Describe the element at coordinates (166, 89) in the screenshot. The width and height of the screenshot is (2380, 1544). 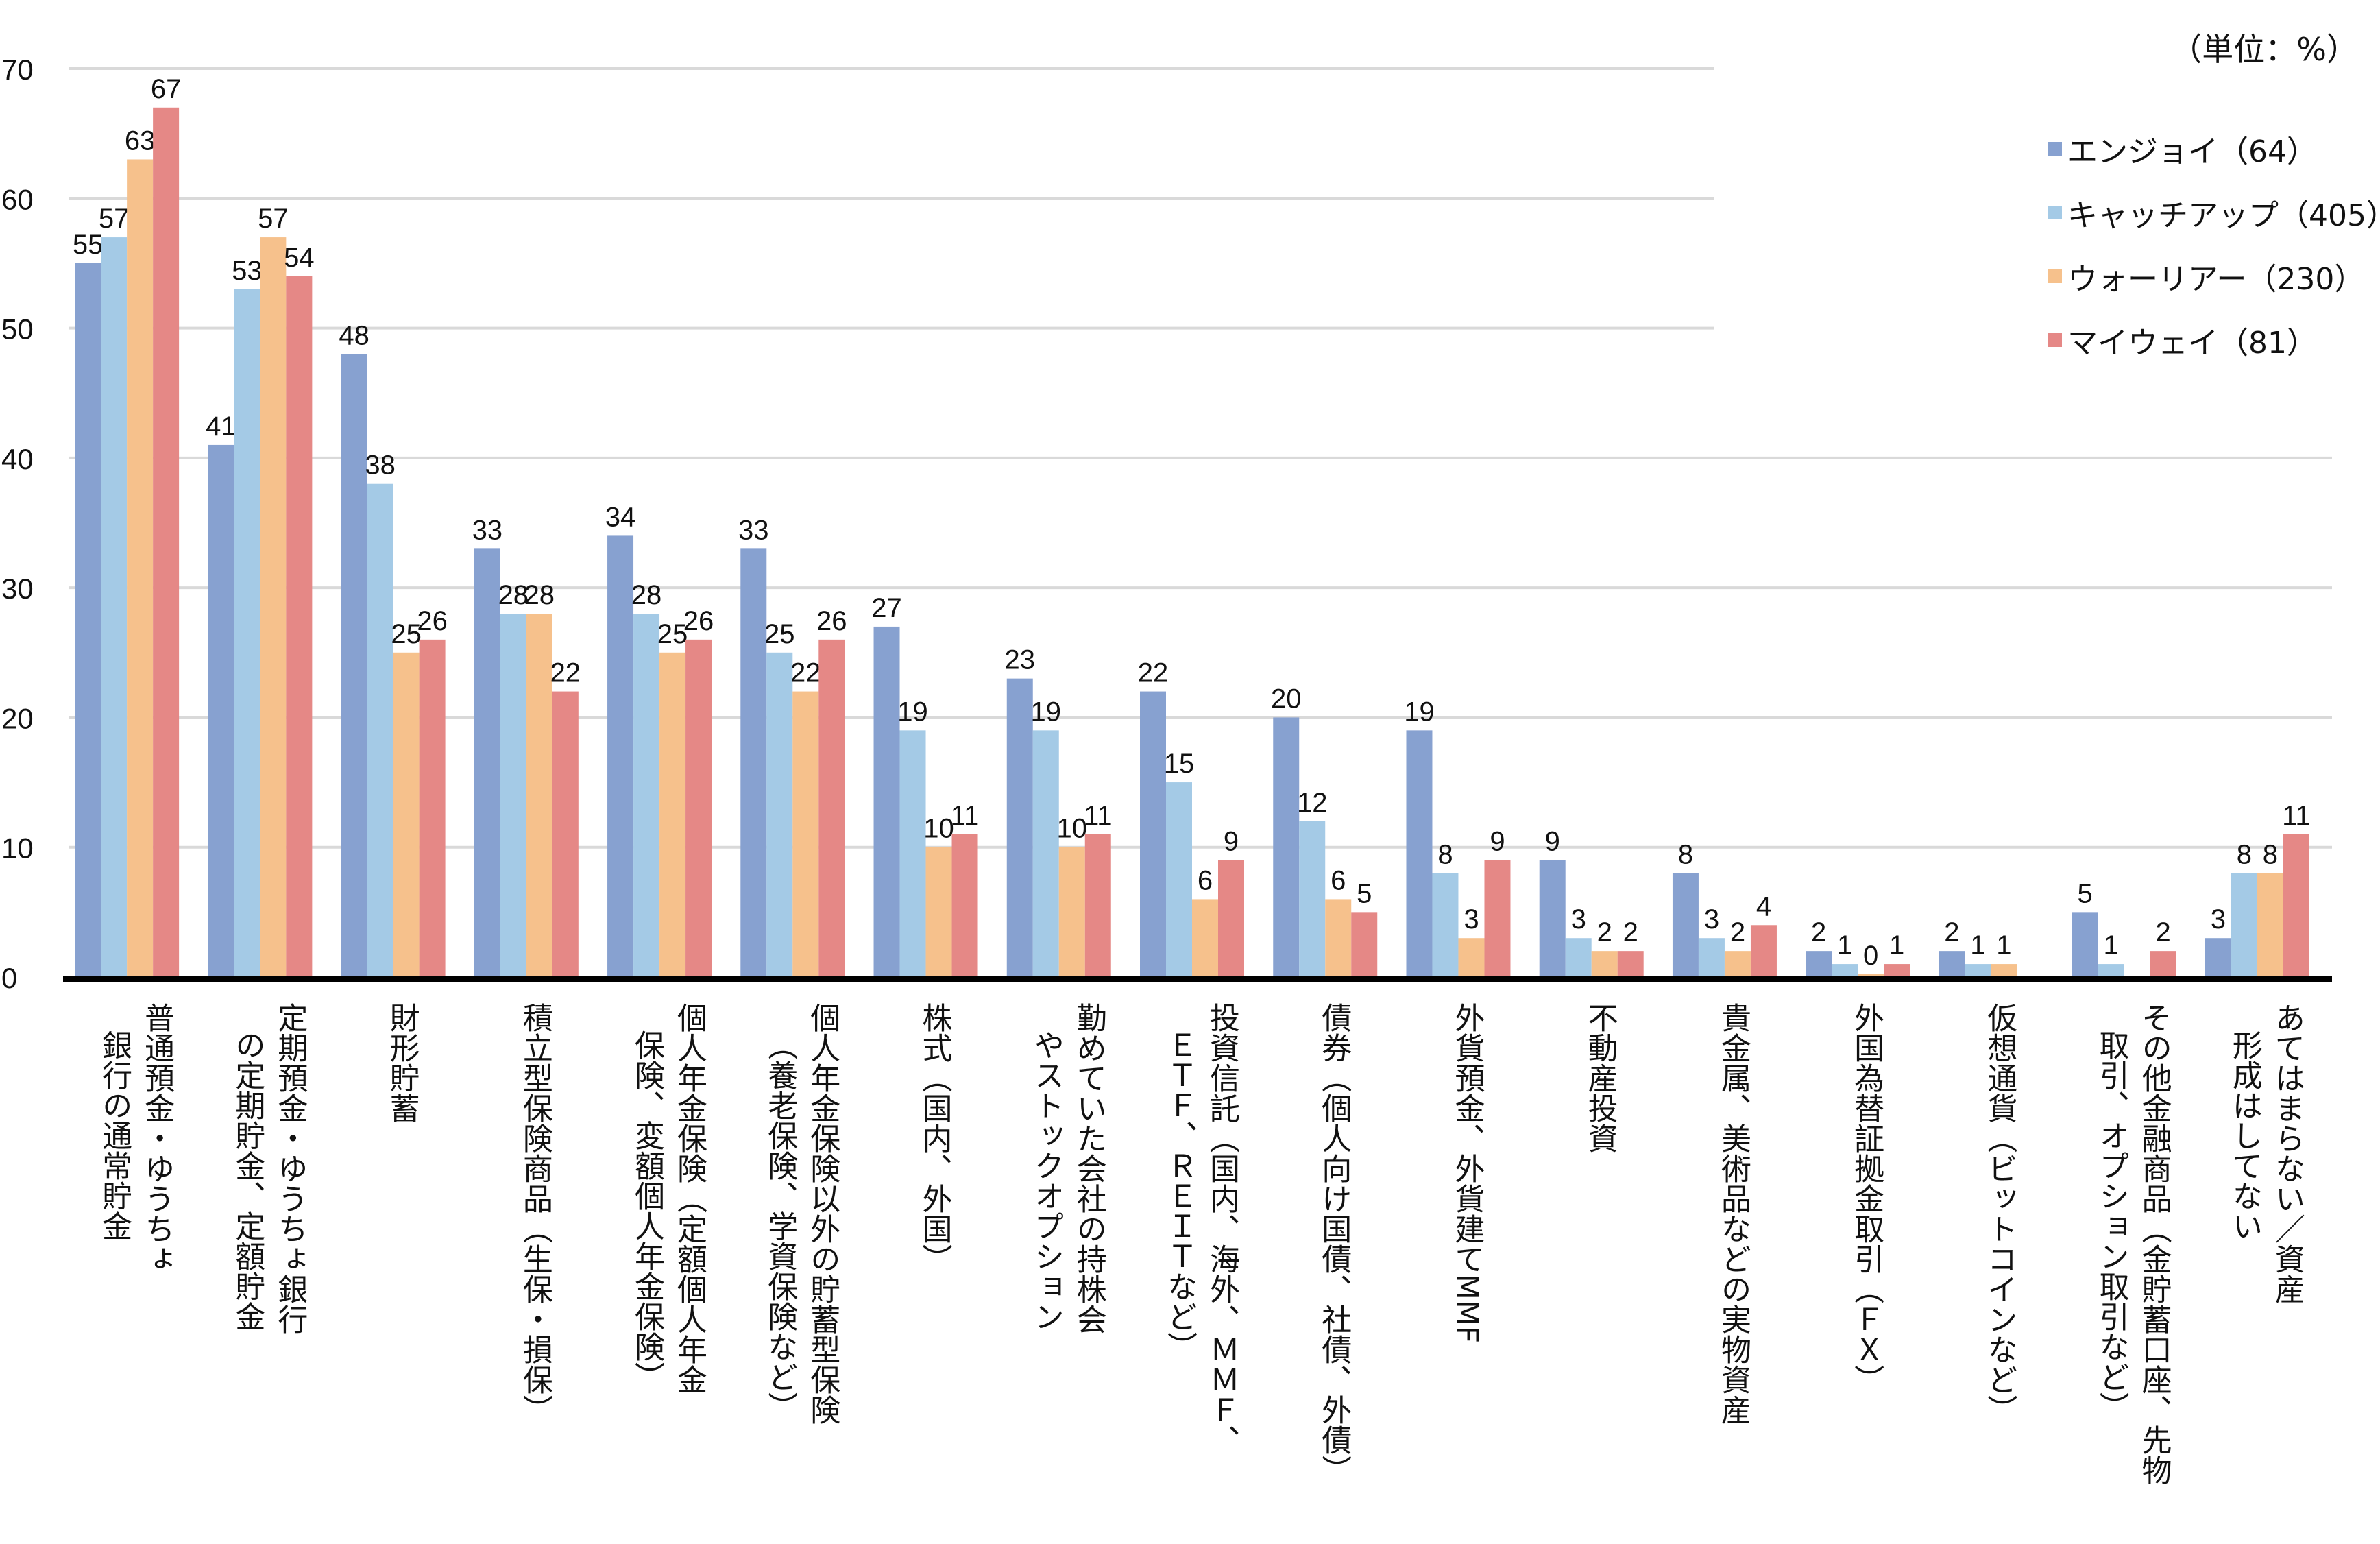
I see `data-label: 67` at that location.